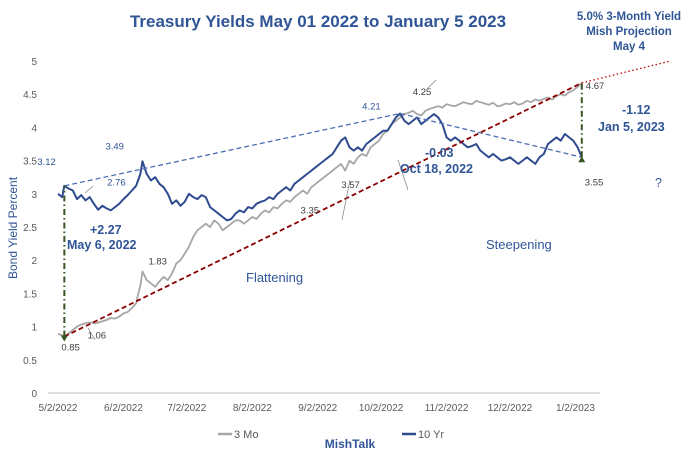 The image size is (700, 465). I want to click on annotation-spread-may: +2.27, so click(106, 230).